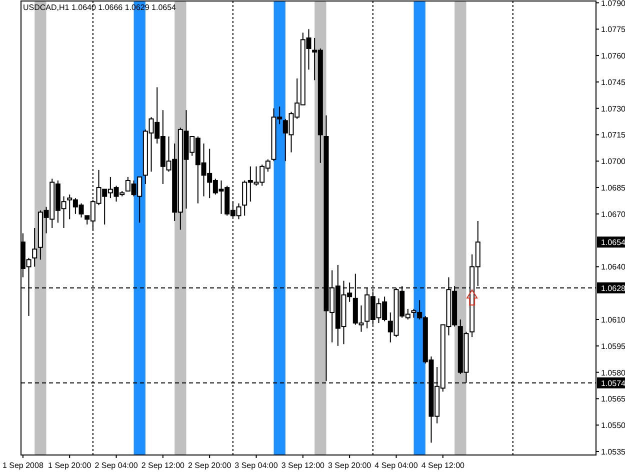 This screenshot has width=625, height=474. Describe the element at coordinates (613, 243) in the screenshot. I see `text: 1.0654` at that location.